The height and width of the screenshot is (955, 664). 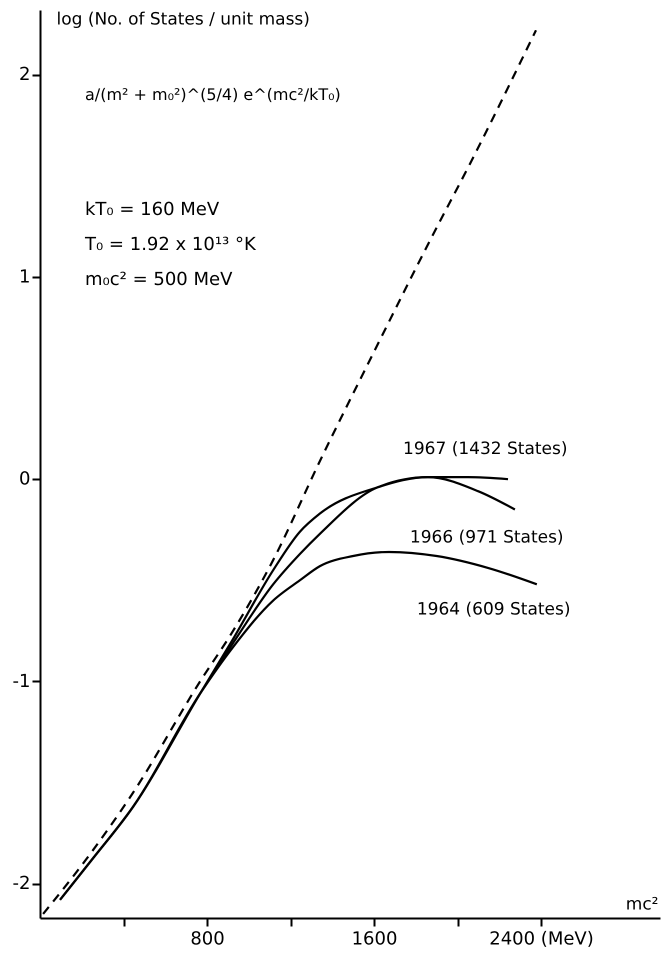 I want to click on x-tick-label: 1600, so click(x=375, y=939).